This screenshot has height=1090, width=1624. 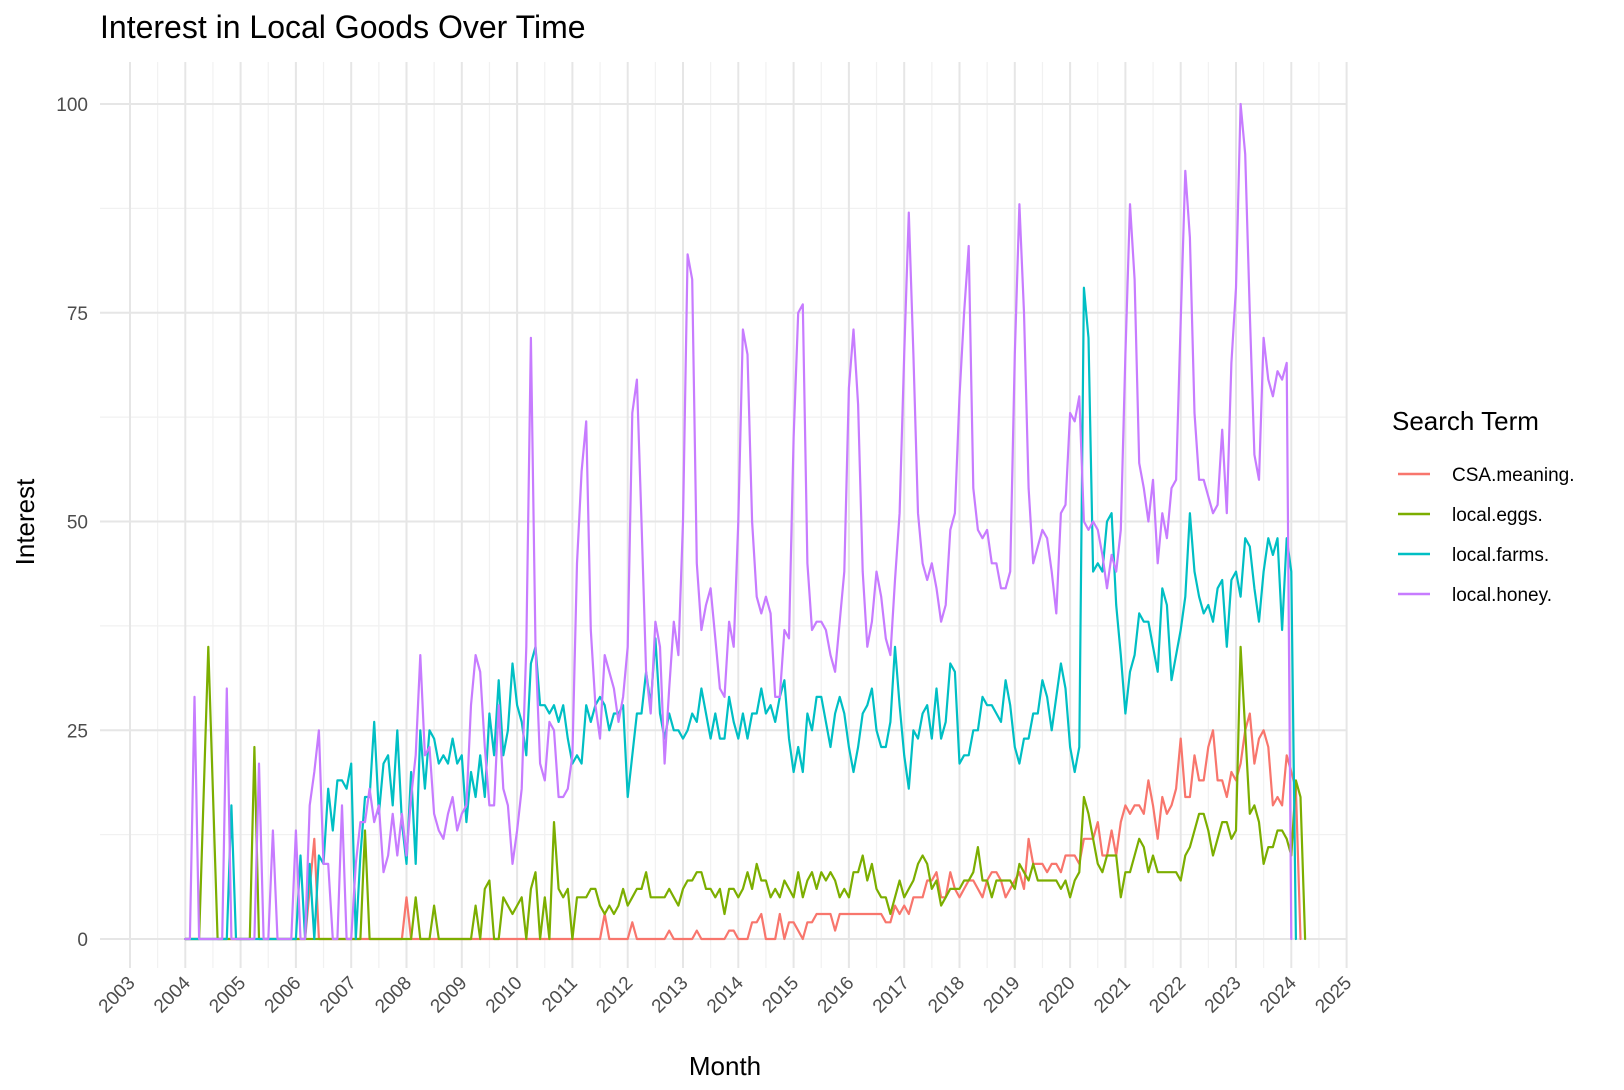 What do you see at coordinates (780, 995) in the screenshot?
I see `x-tick-label: 2015` at bounding box center [780, 995].